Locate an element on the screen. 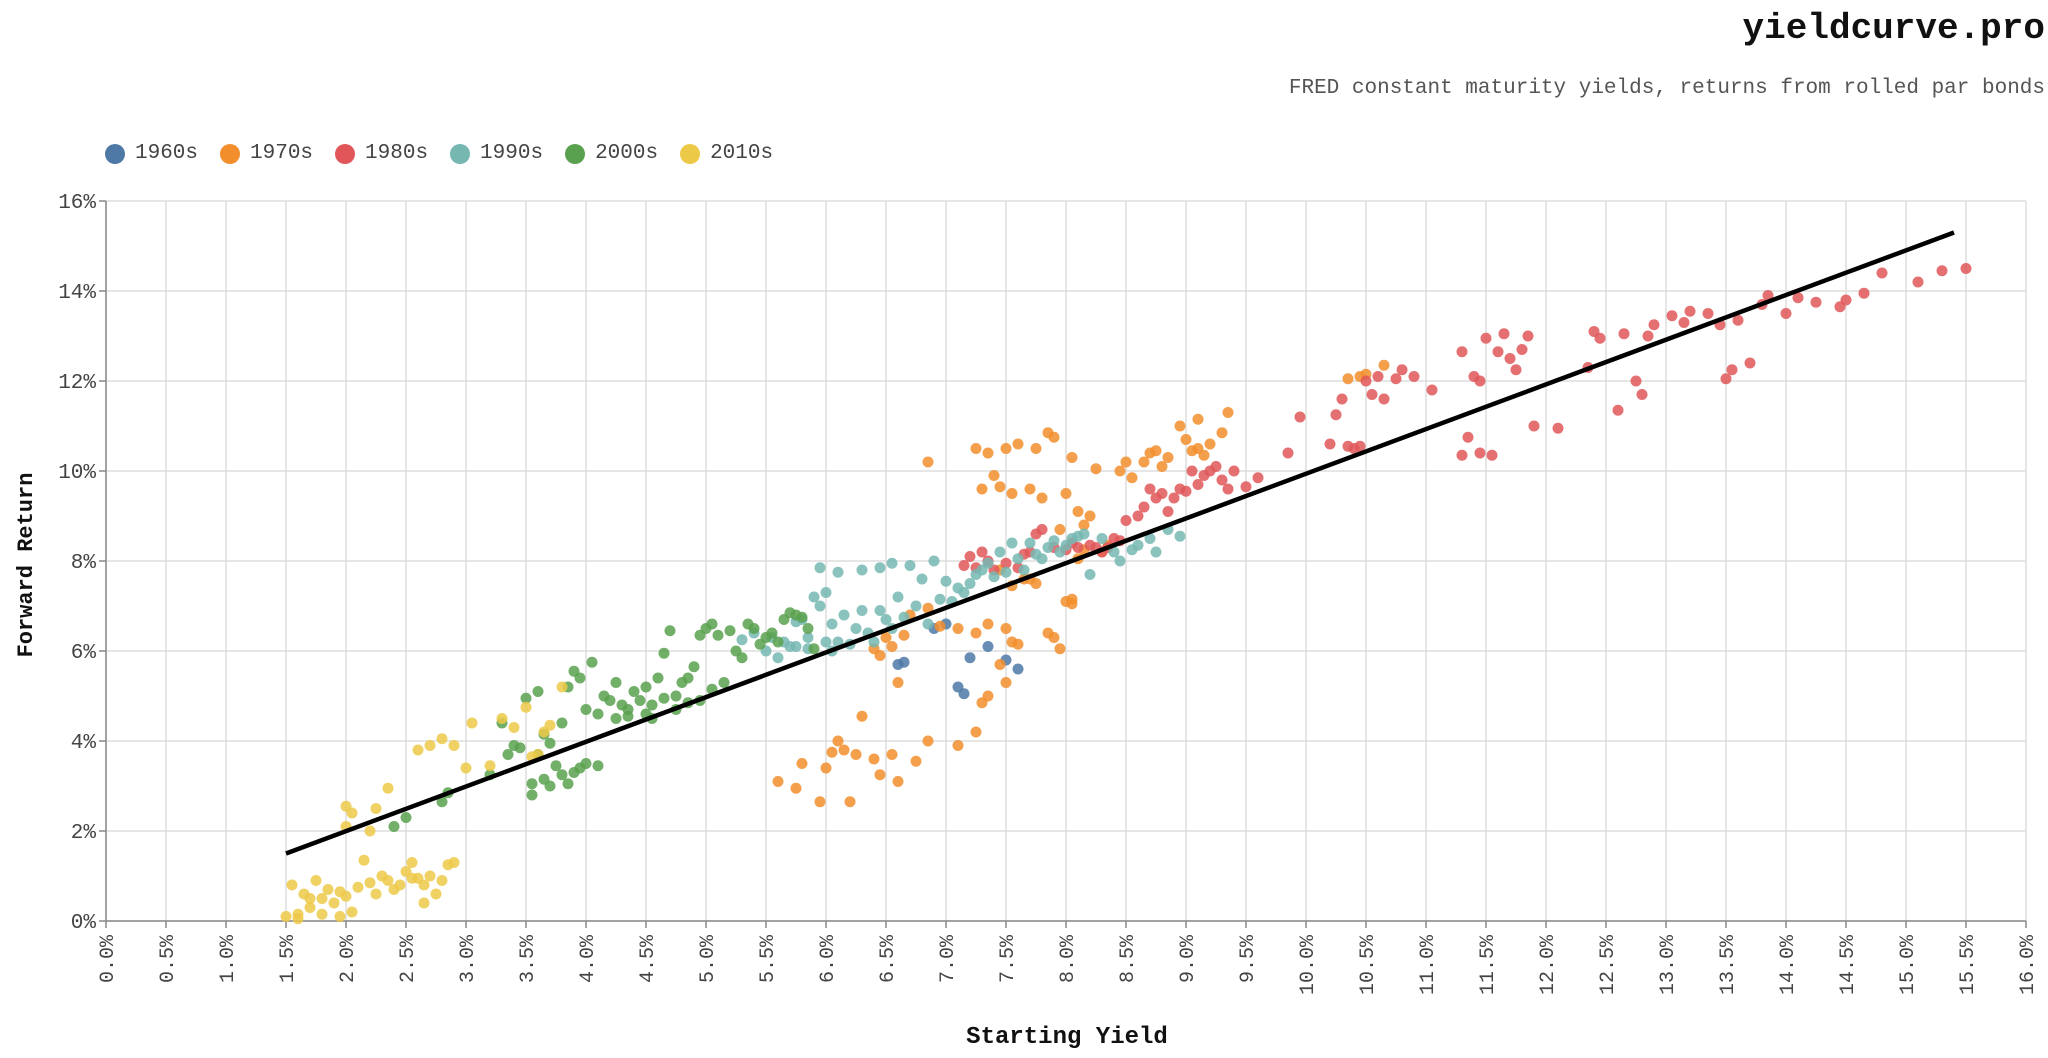  x-tick-label: 14.0% is located at coordinates (1788, 964).